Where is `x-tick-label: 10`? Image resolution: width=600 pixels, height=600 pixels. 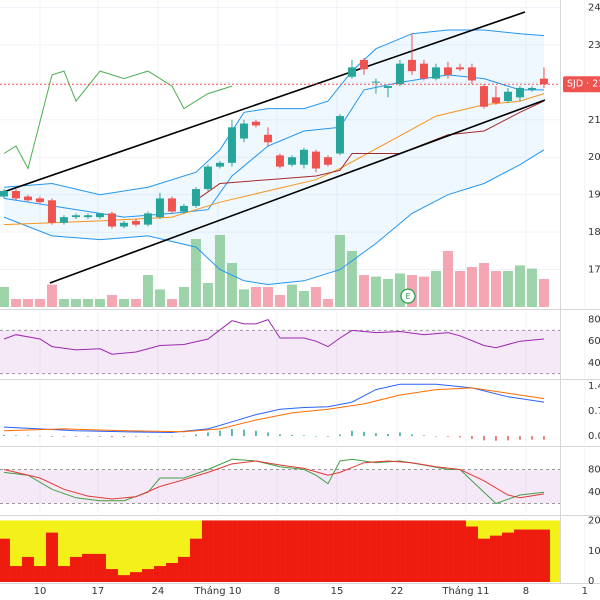 x-tick-label: 10 is located at coordinates (40, 591).